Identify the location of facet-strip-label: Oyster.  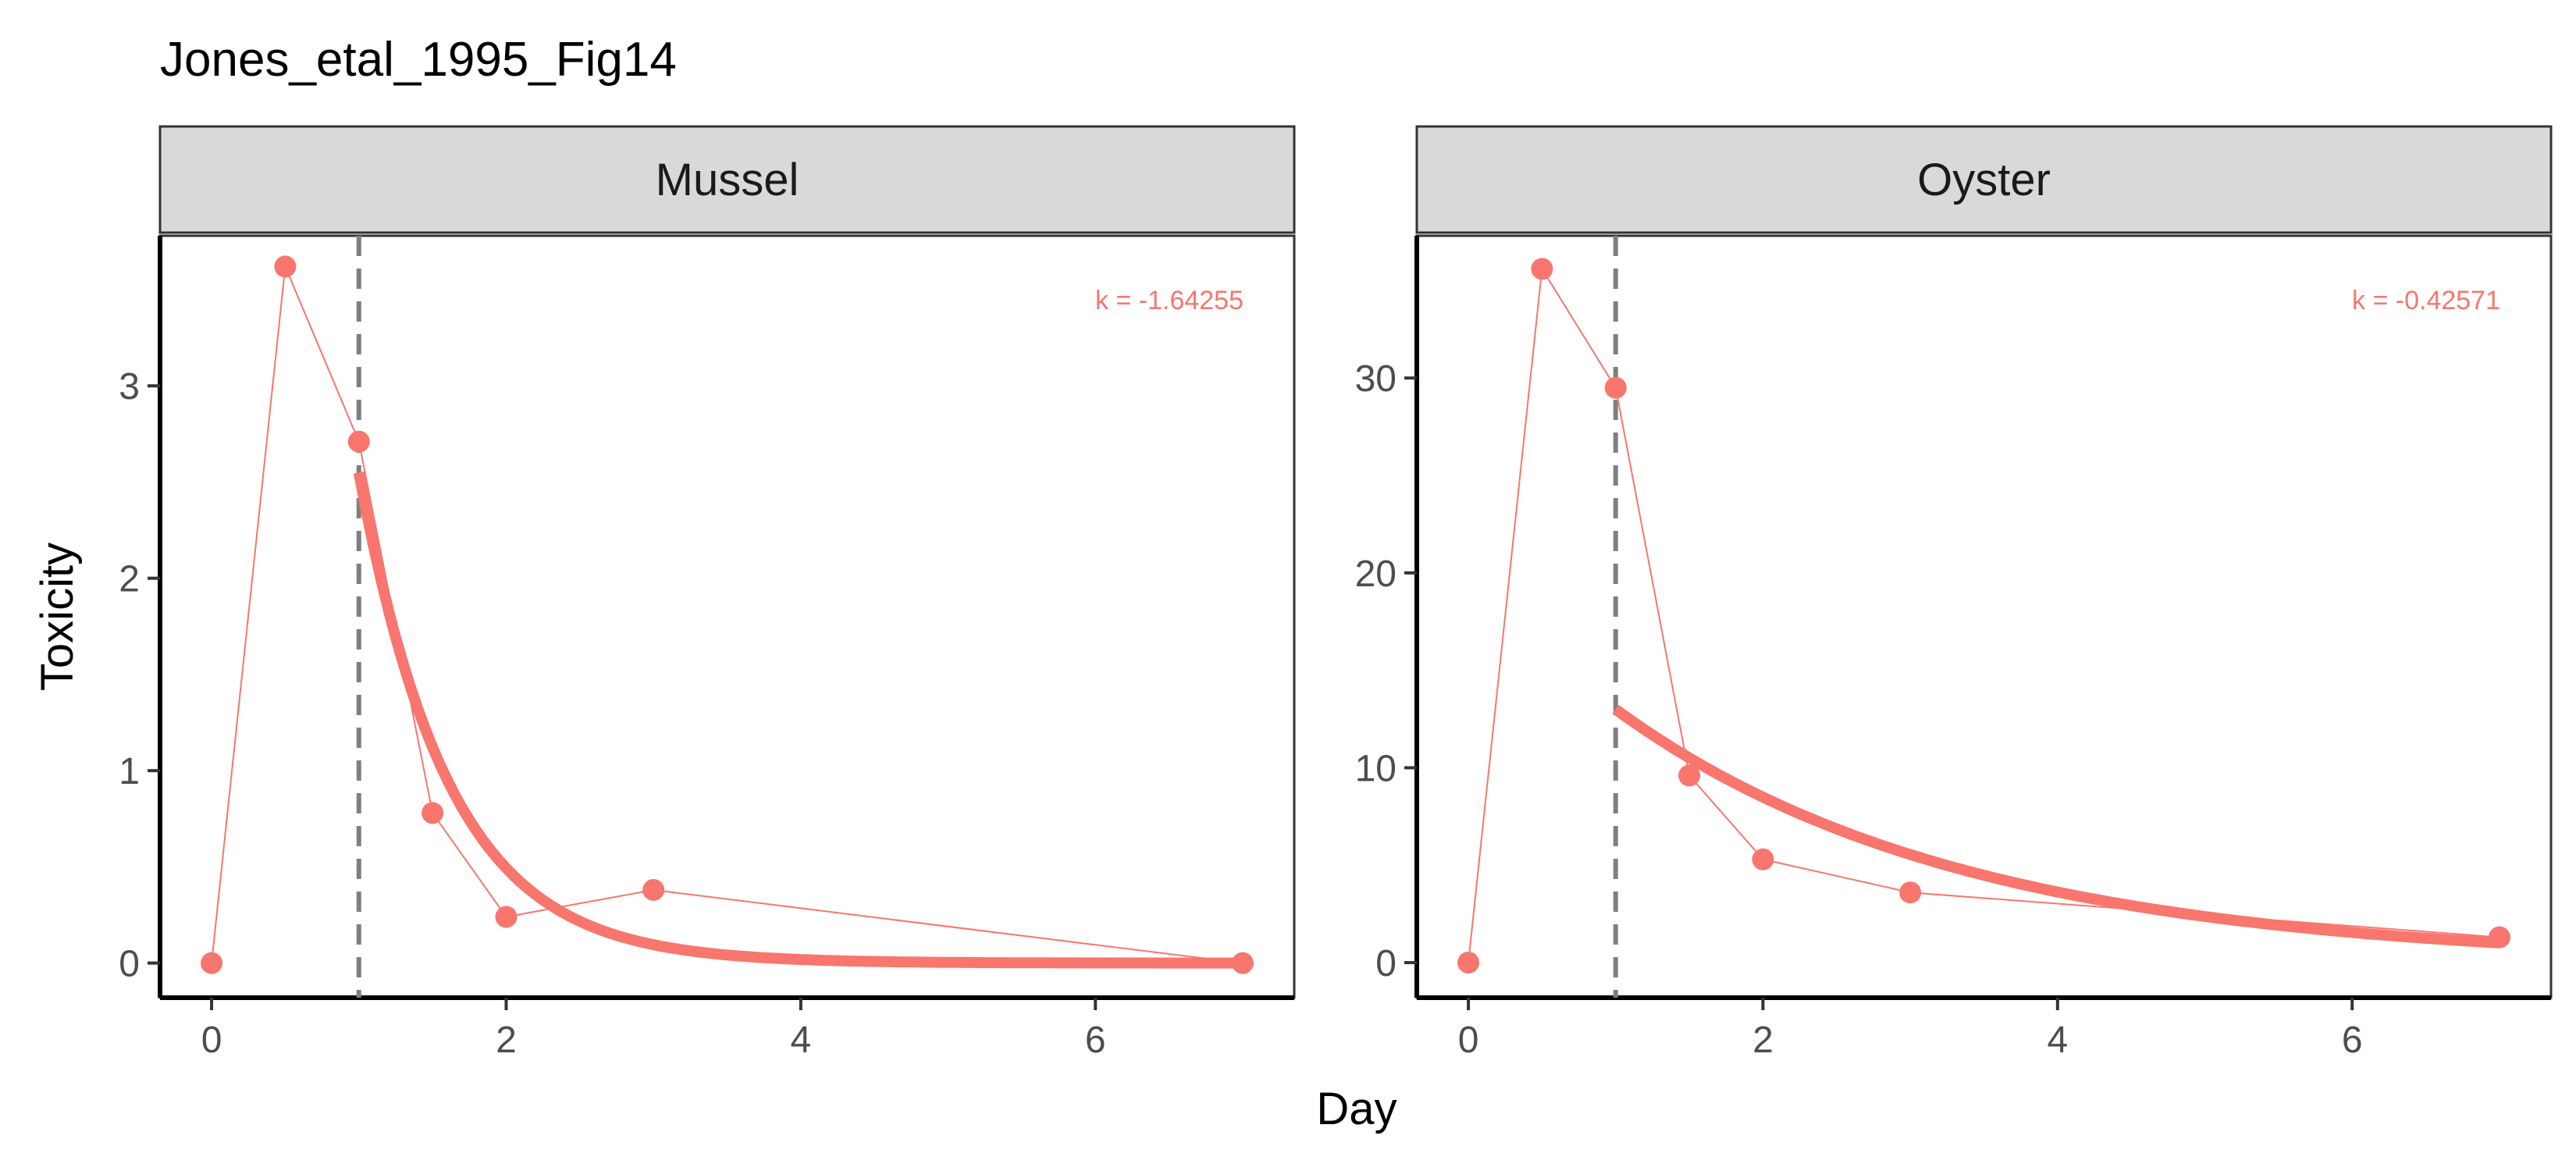
(1984, 180).